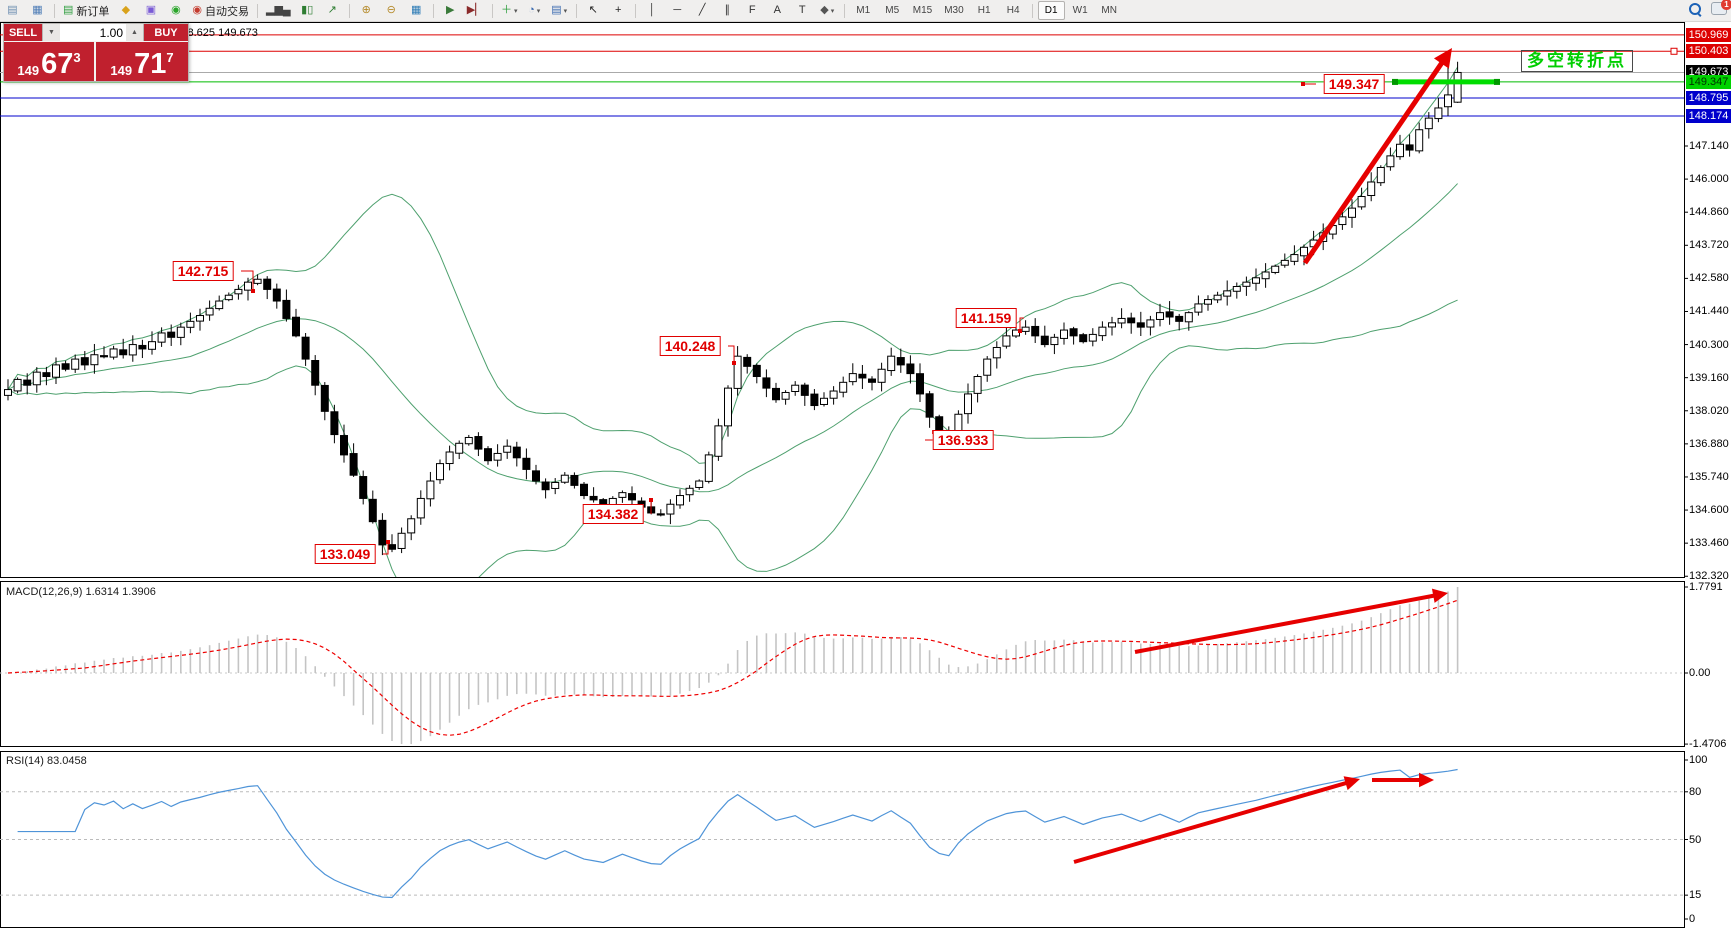 The image size is (1731, 945). I want to click on line-chart-icon: ↗, so click(332, 10).